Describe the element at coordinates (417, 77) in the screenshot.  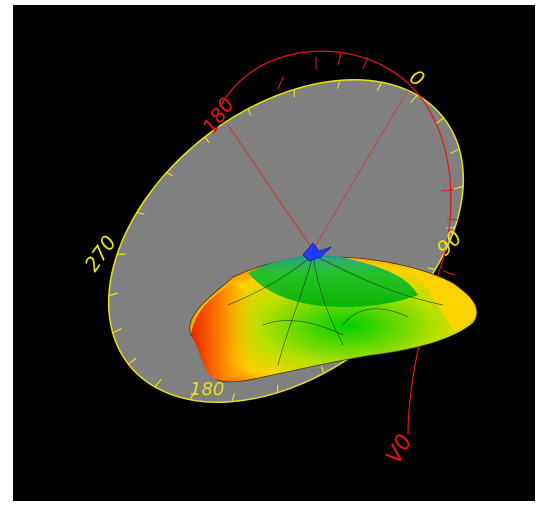
I see `ring-label-0: 0` at that location.